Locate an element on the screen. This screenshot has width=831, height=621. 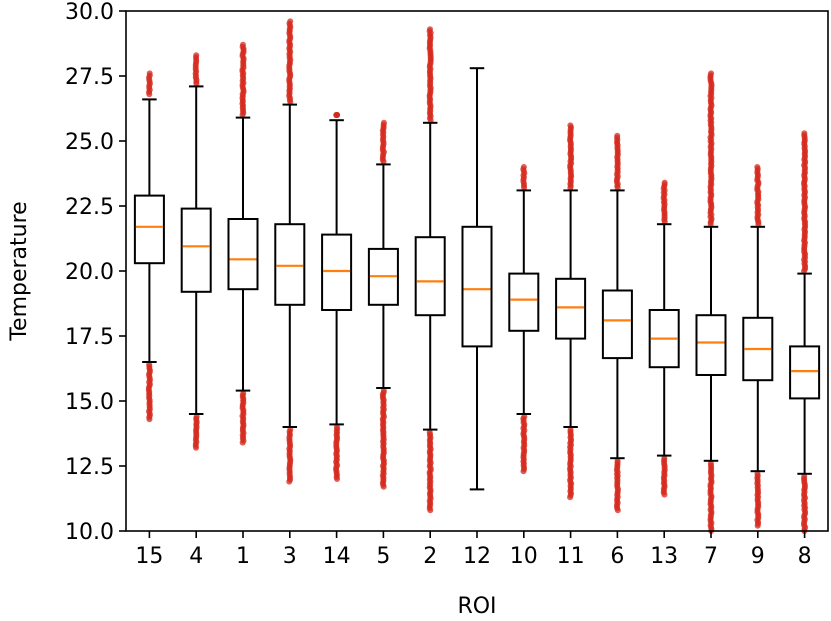
x-tick-label: 15 is located at coordinates (149, 556).